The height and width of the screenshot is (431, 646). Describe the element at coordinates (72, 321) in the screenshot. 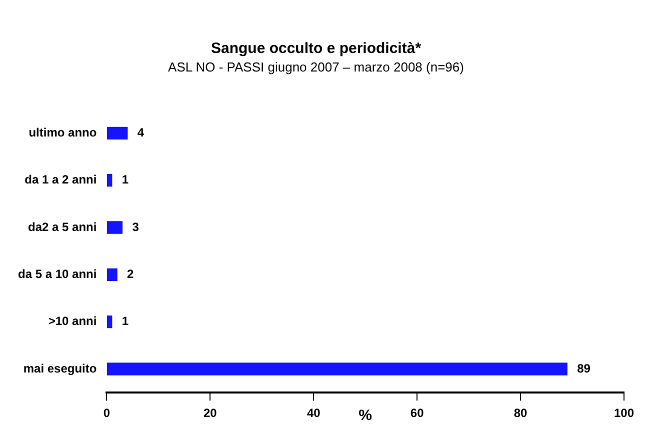

I see `y-tick-label: >10 anni` at that location.